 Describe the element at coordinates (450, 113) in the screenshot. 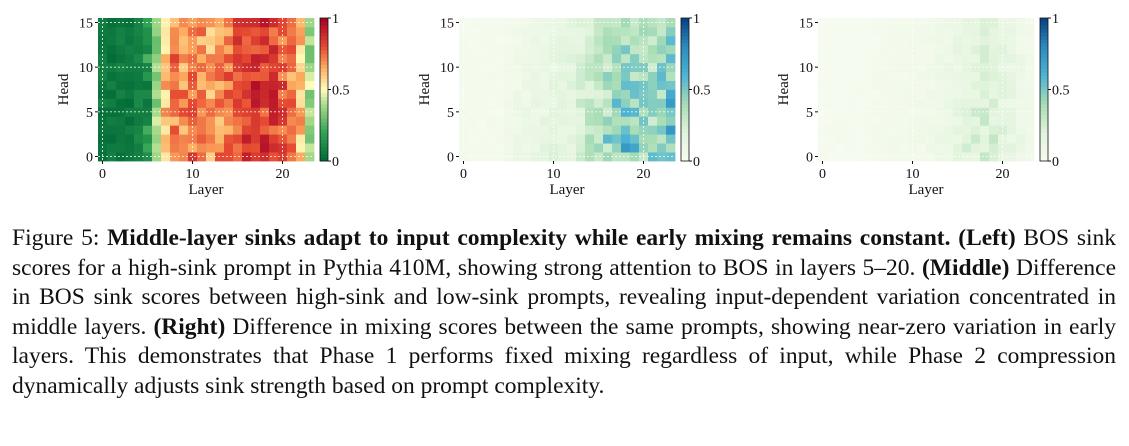

I see `heatmap-middle-ytick-label: 5` at that location.